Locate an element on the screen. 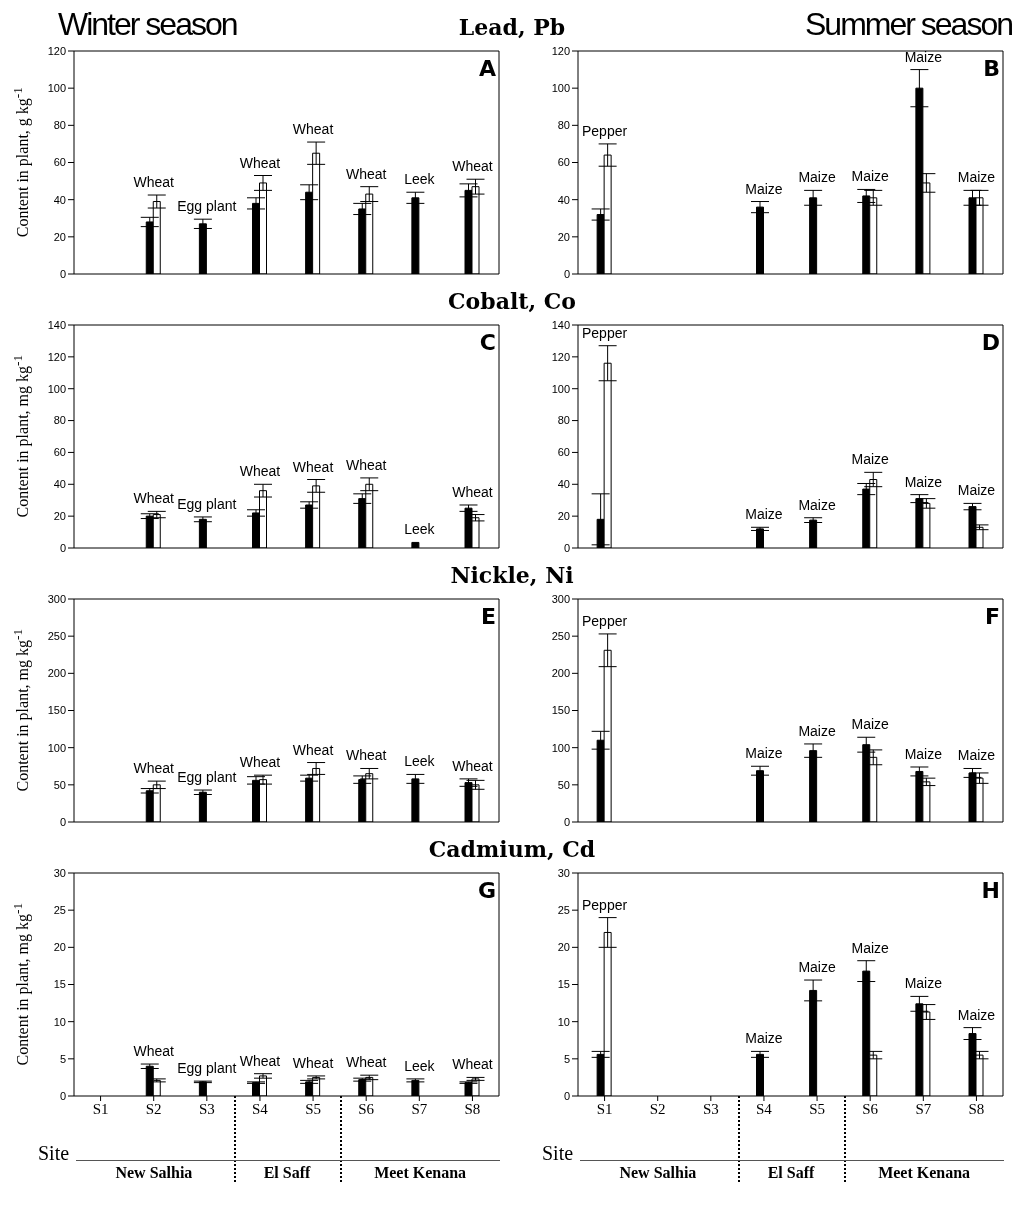 This screenshot has height=1229, width=1024. annotation: D is located at coordinates (990, 342).